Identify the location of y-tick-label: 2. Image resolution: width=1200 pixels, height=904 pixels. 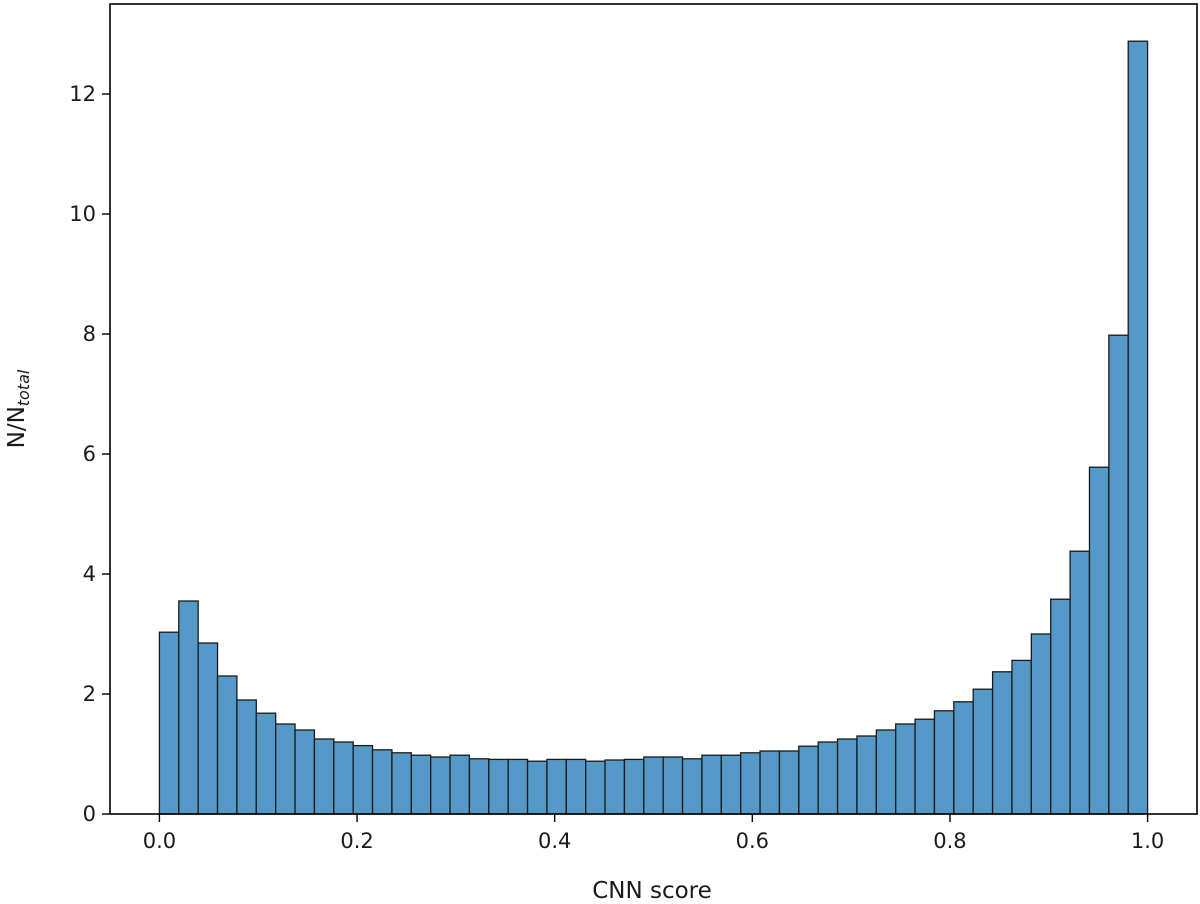
(89, 694).